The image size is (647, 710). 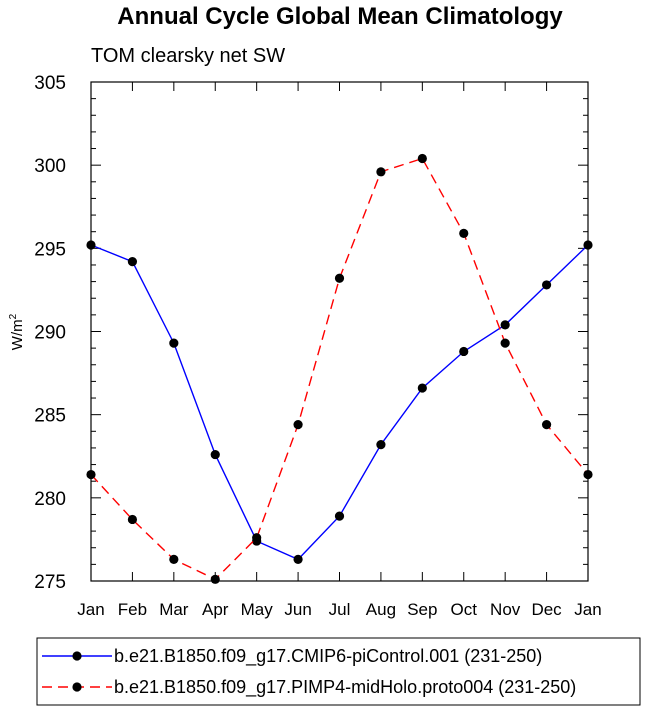 I want to click on chart-title: Annual Cycle Global Mean Climatology, so click(x=340, y=16).